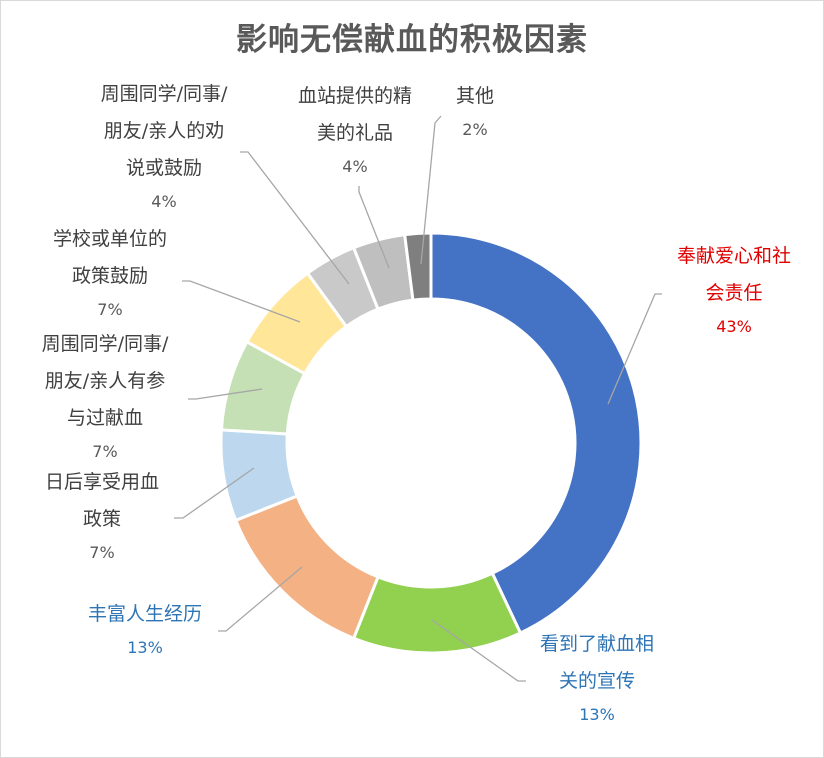 Image resolution: width=824 pixels, height=758 pixels. Describe the element at coordinates (110, 276) in the screenshot. I see `slice-label-5-line-1: 政策鼓励` at that location.